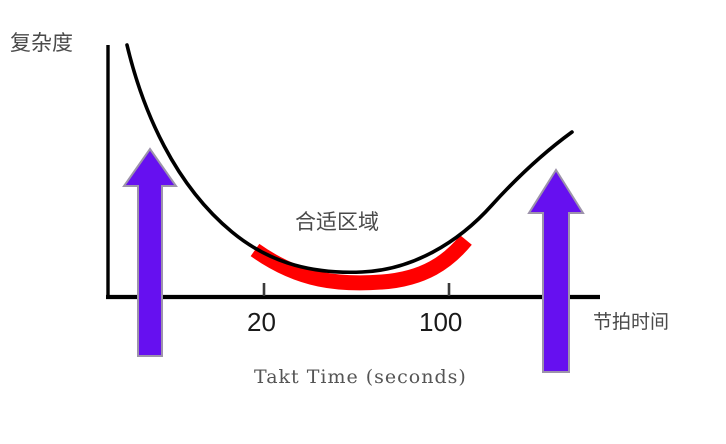 This screenshot has height=444, width=726. Describe the element at coordinates (361, 263) in the screenshot. I see `suitable-zone-highlight` at that location.